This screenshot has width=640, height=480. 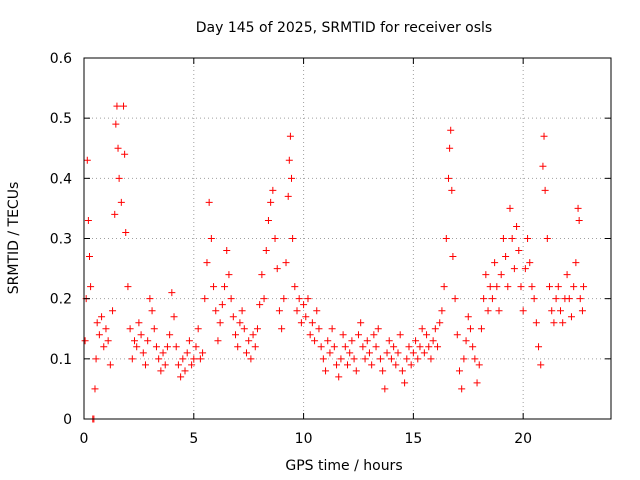 What do you see at coordinates (84, 439) in the screenshot?
I see `x-tick-label: 0` at bounding box center [84, 439].